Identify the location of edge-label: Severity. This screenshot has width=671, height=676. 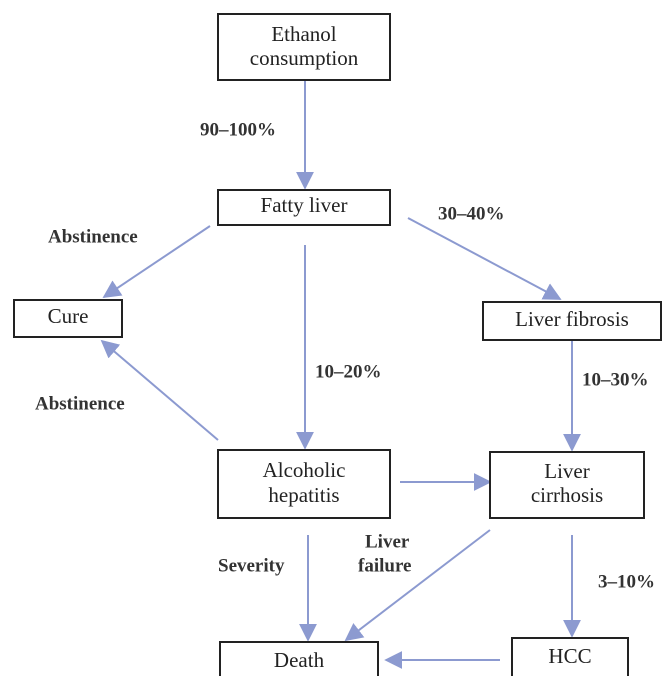
(251, 565).